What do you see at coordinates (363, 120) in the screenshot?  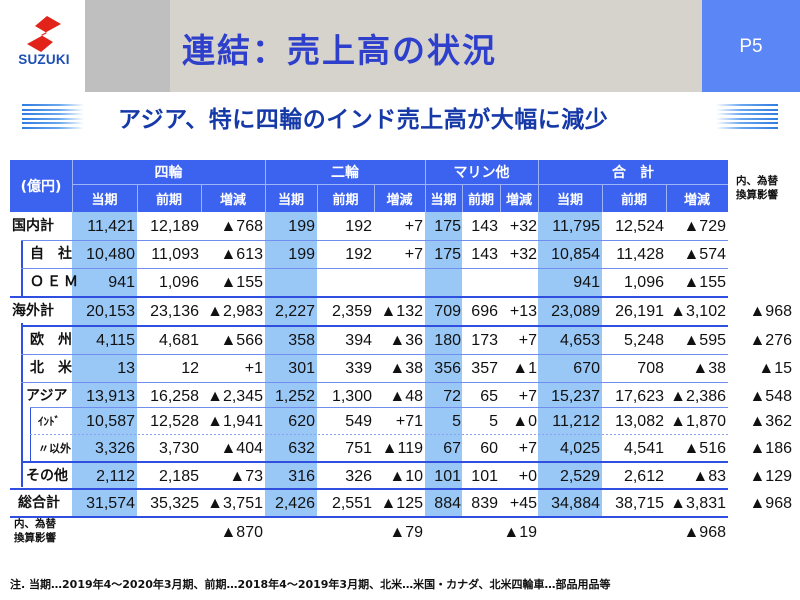 I see `page-subtitle: アジア、特に四輪のインド売上高が大幅に減少` at bounding box center [363, 120].